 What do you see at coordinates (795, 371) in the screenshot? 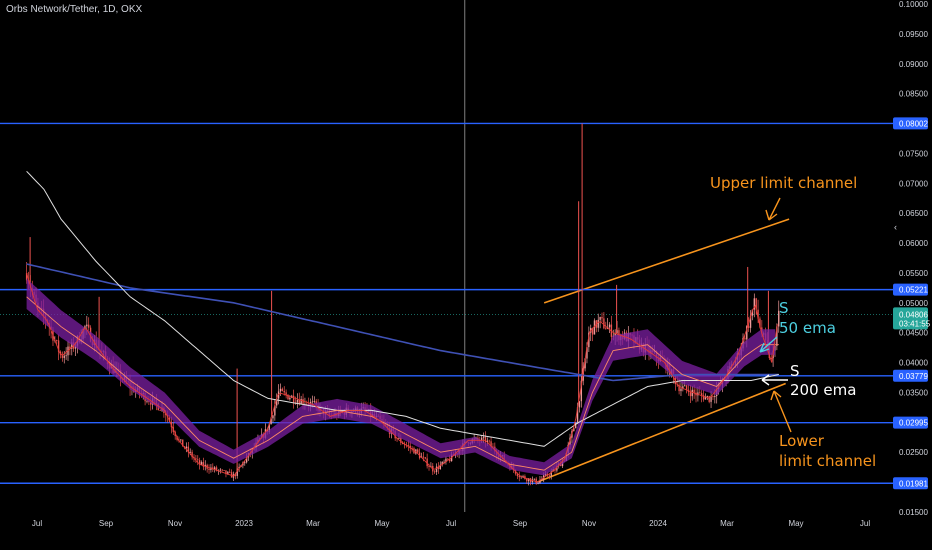
I see `ema200-s-label: S` at bounding box center [795, 371].